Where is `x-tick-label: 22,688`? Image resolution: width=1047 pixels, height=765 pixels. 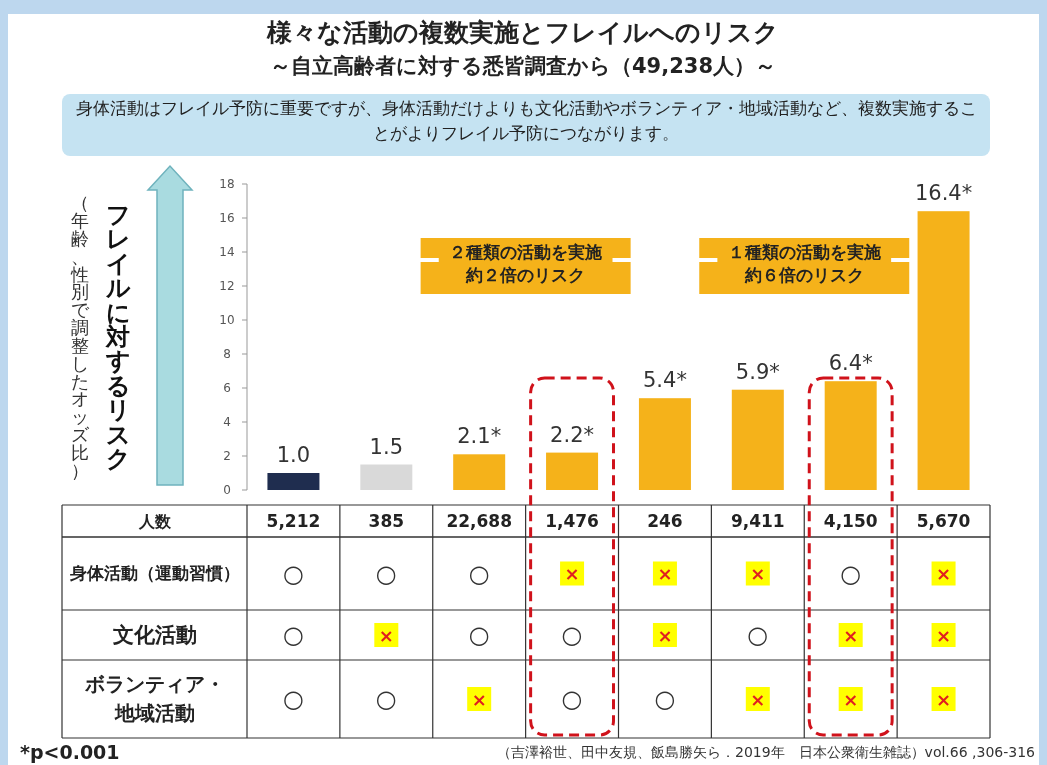 x-tick-label: 22,688 is located at coordinates (479, 521).